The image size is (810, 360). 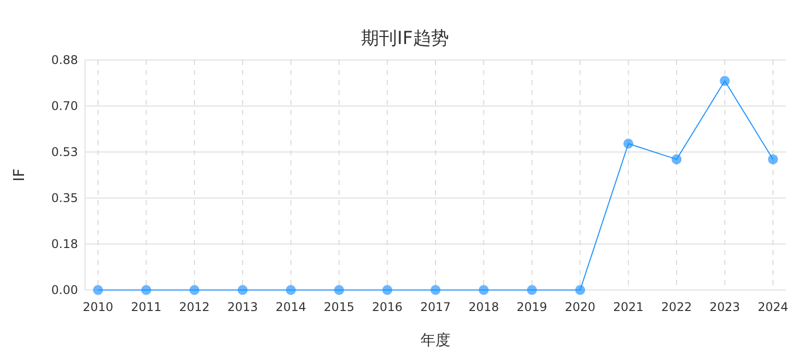 What do you see at coordinates (483, 307) in the screenshot?
I see `x-tick-label: 2018` at bounding box center [483, 307].